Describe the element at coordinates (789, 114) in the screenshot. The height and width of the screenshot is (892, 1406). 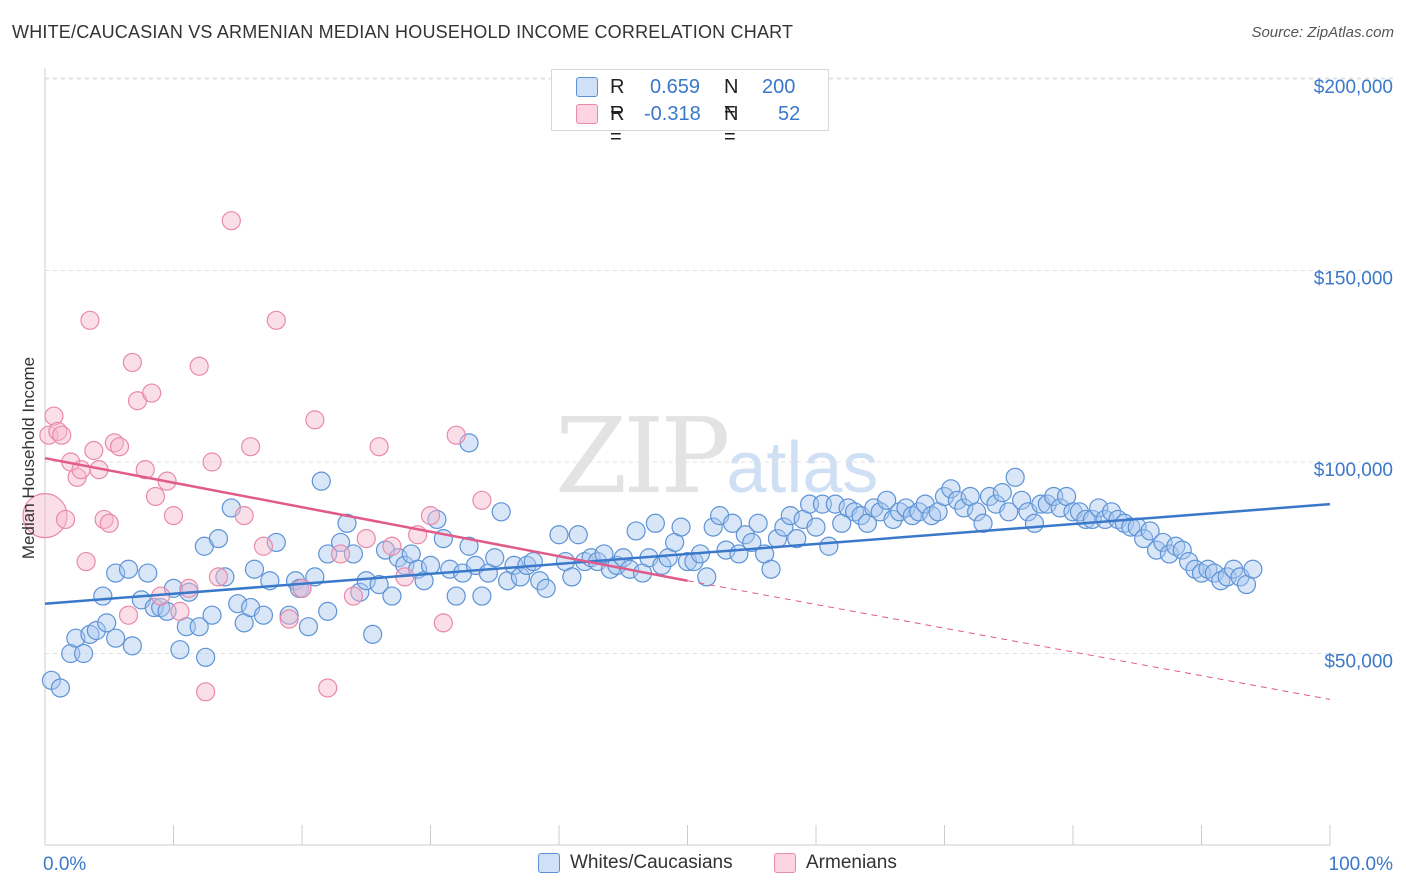
I see `legend-n-value: 52` at that location.